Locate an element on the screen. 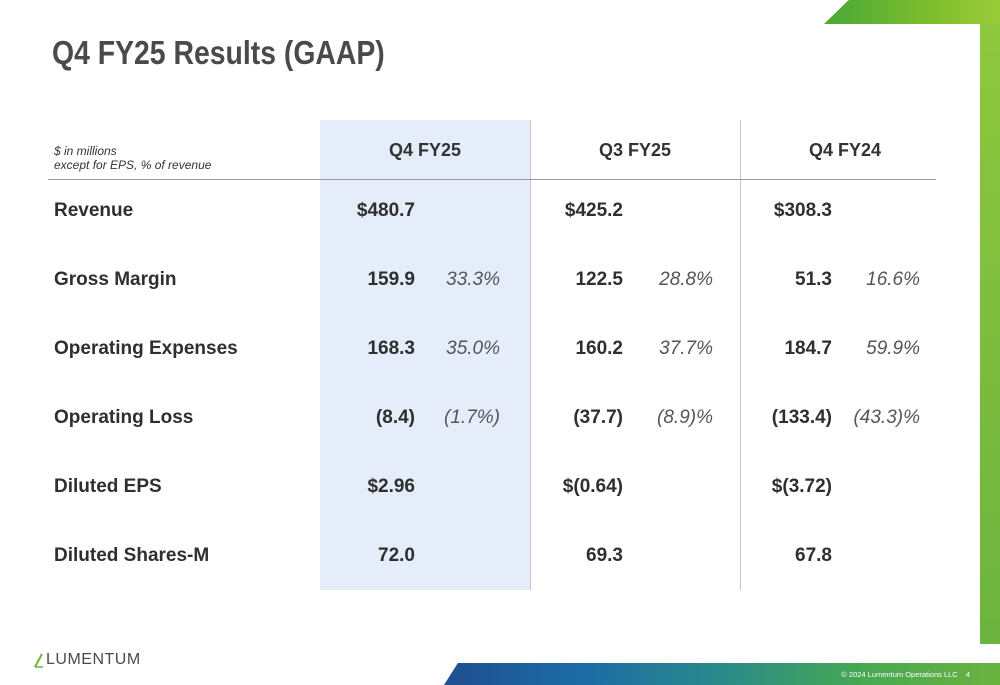 Image resolution: width=1000 pixels, height=685 pixels. cell-value: 160.2 is located at coordinates (599, 348).